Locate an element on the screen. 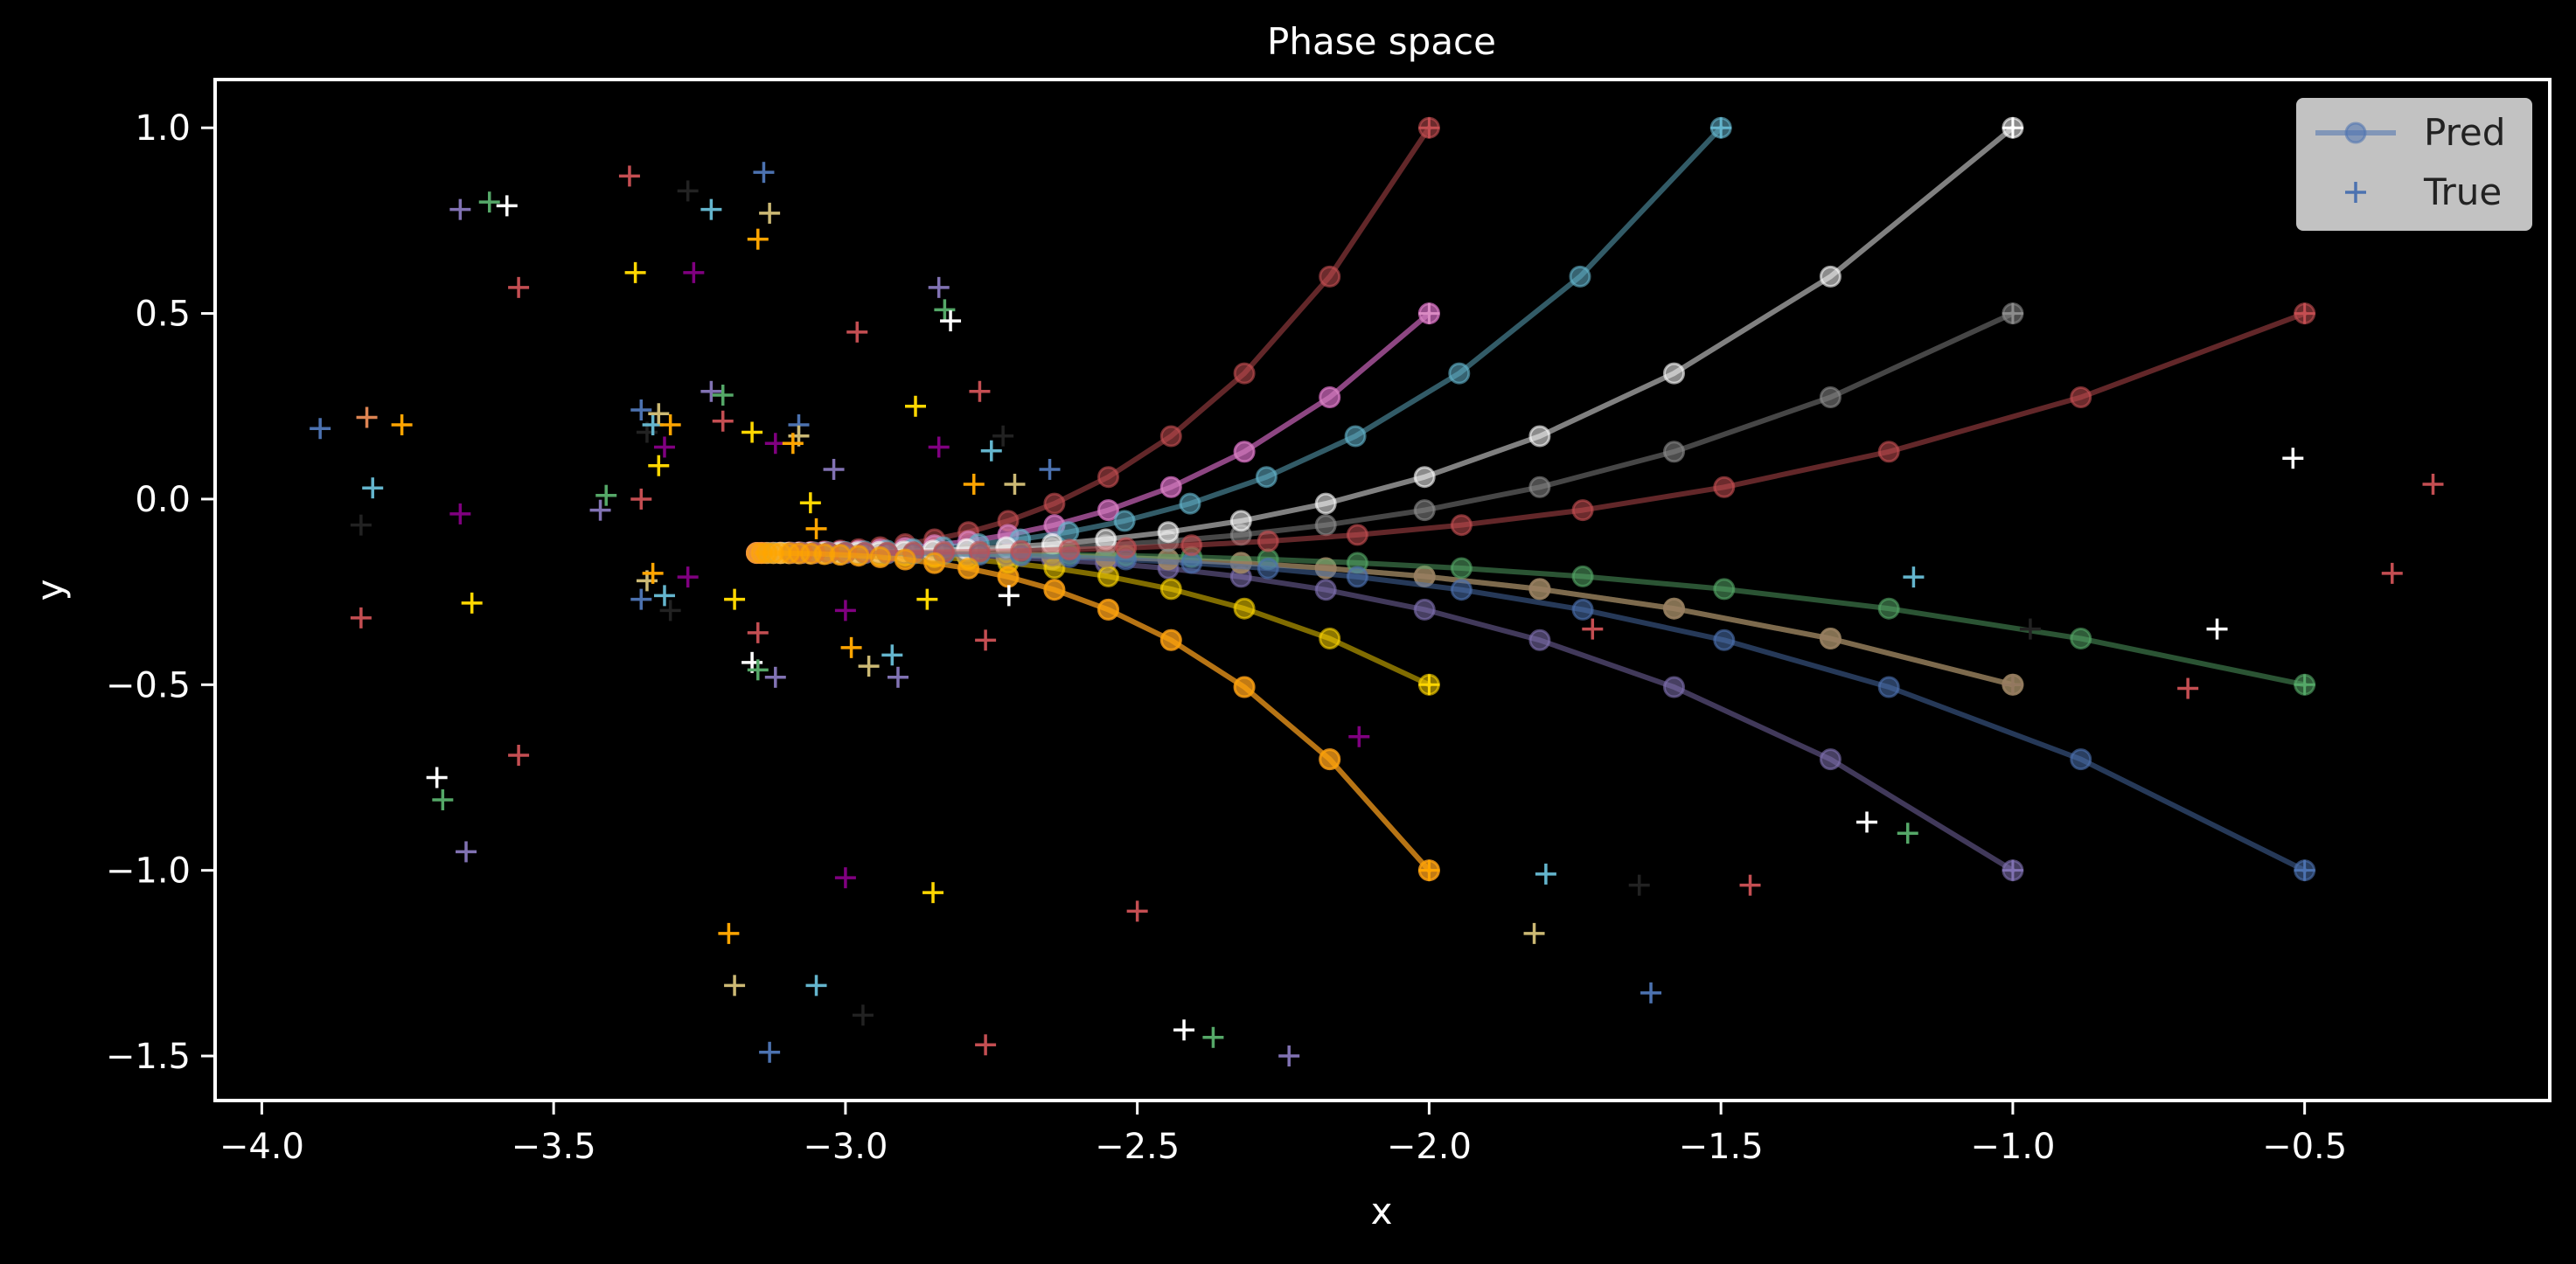  x-tick-label: −1.0 is located at coordinates (2012, 1147).